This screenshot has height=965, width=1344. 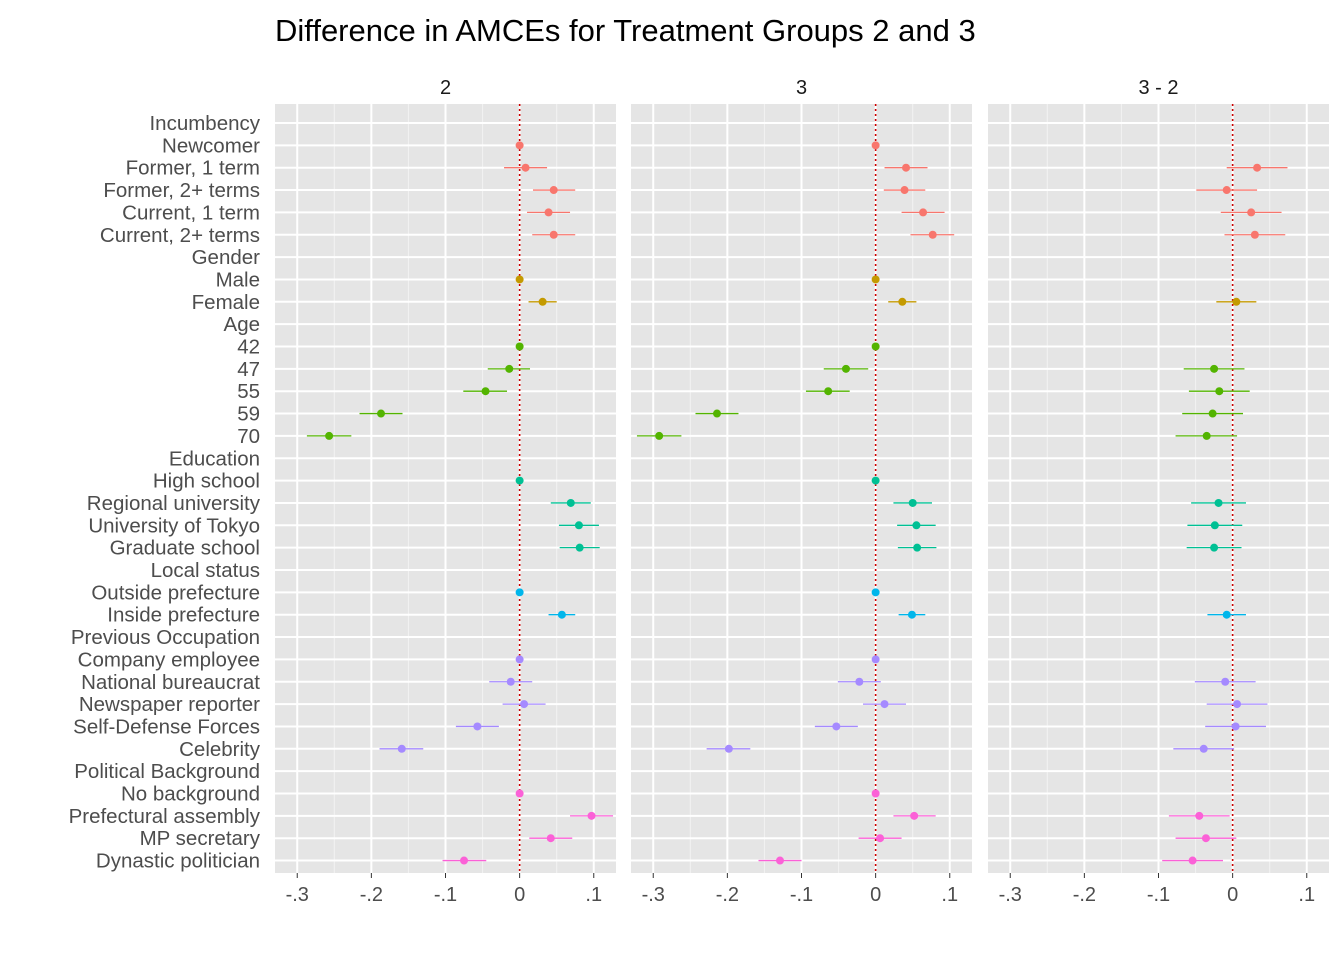 I want to click on category-header-label: Education, so click(x=214, y=458).